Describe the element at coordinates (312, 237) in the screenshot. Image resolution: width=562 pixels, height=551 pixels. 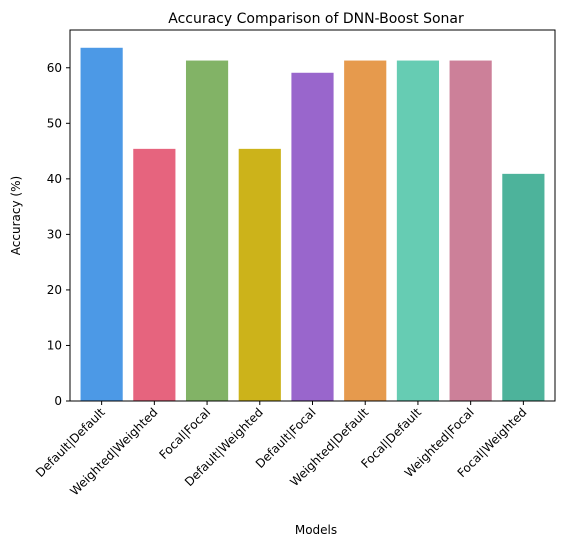
I see `bar-default-focal` at that location.